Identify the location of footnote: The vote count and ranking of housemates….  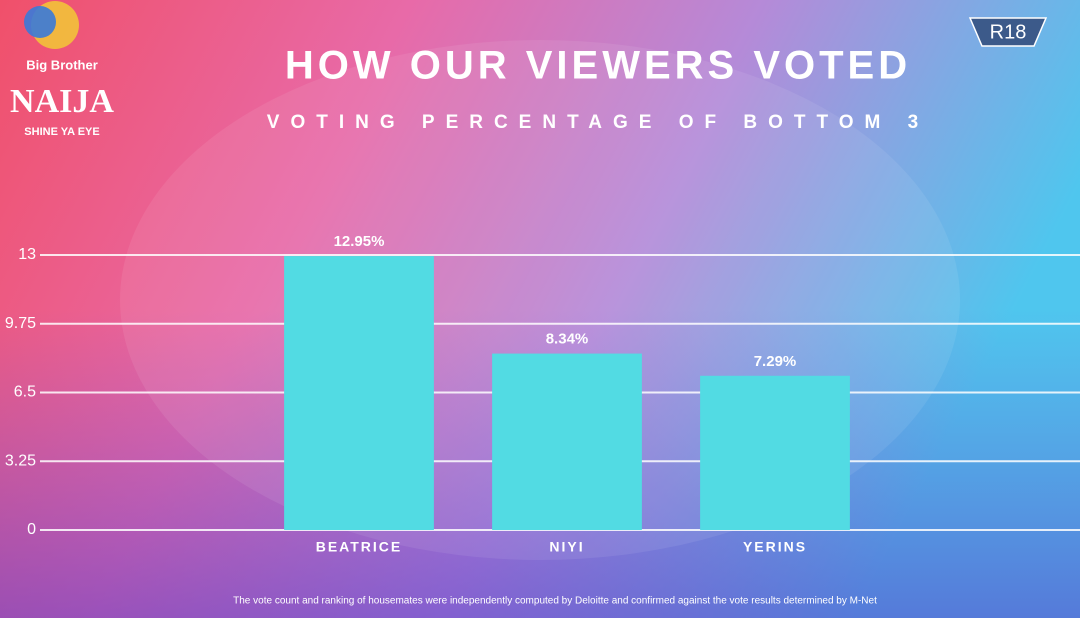
(555, 601).